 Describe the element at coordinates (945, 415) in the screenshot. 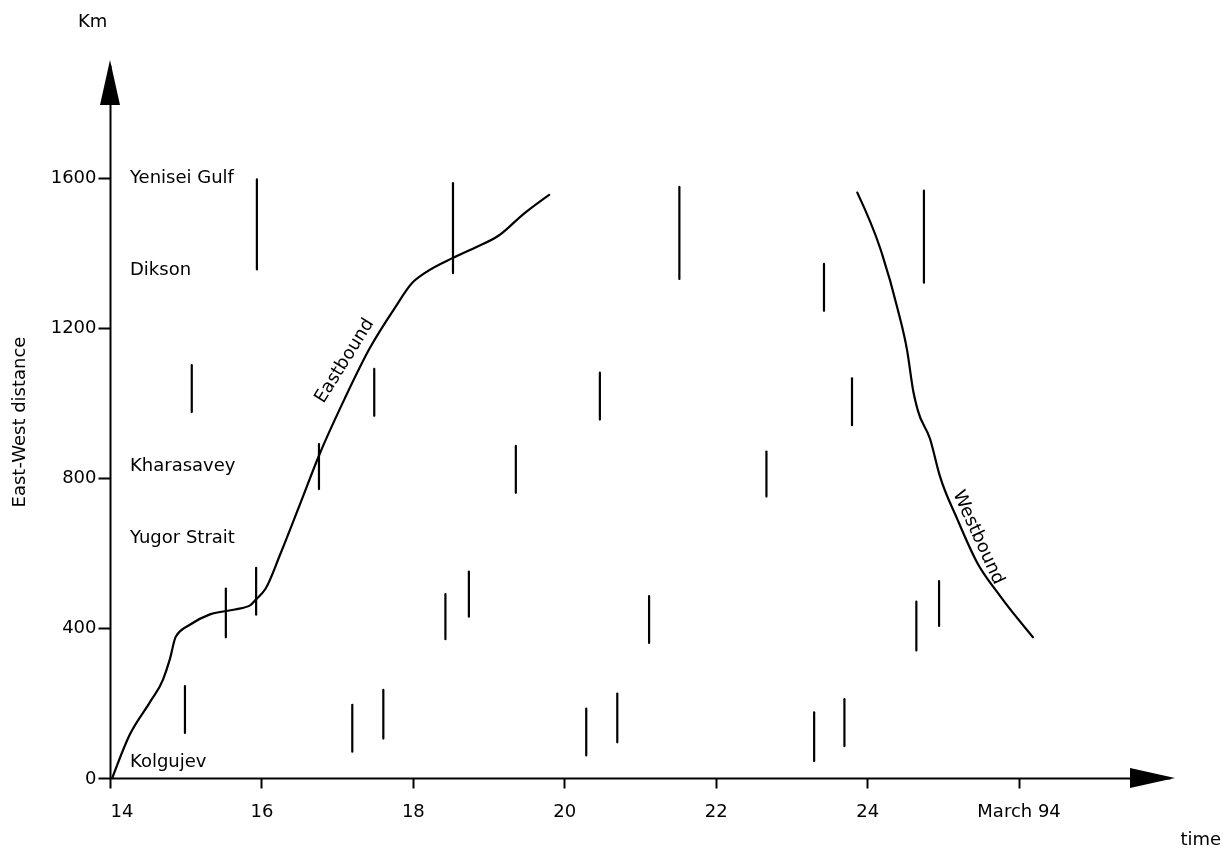

I see `line-series` at that location.